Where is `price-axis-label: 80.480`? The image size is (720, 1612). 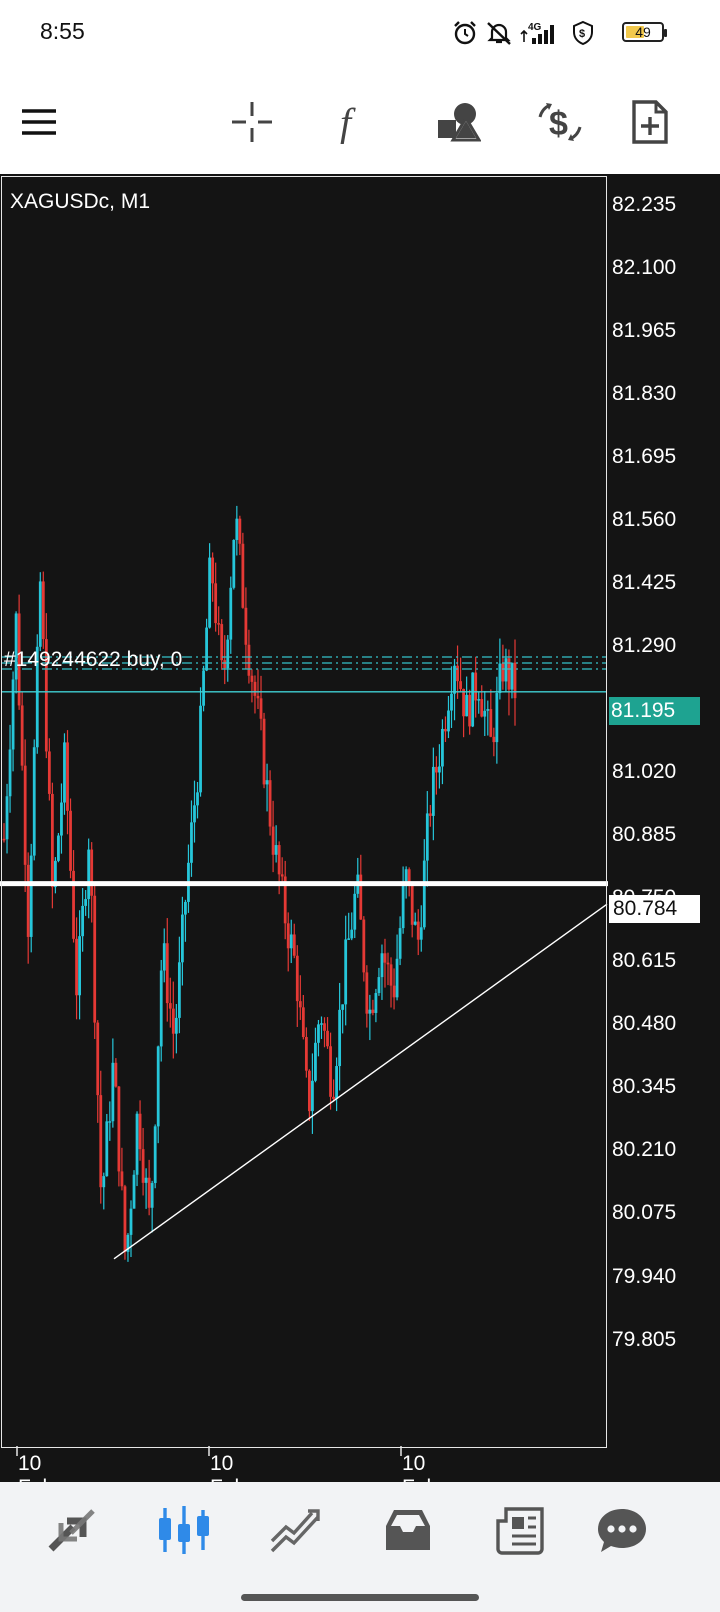 price-axis-label: 80.480 is located at coordinates (644, 1024).